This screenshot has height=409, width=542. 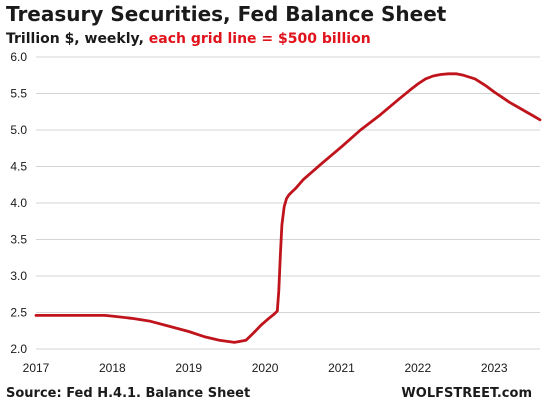 I want to click on y-tick-label: 2.5, so click(x=18, y=313).